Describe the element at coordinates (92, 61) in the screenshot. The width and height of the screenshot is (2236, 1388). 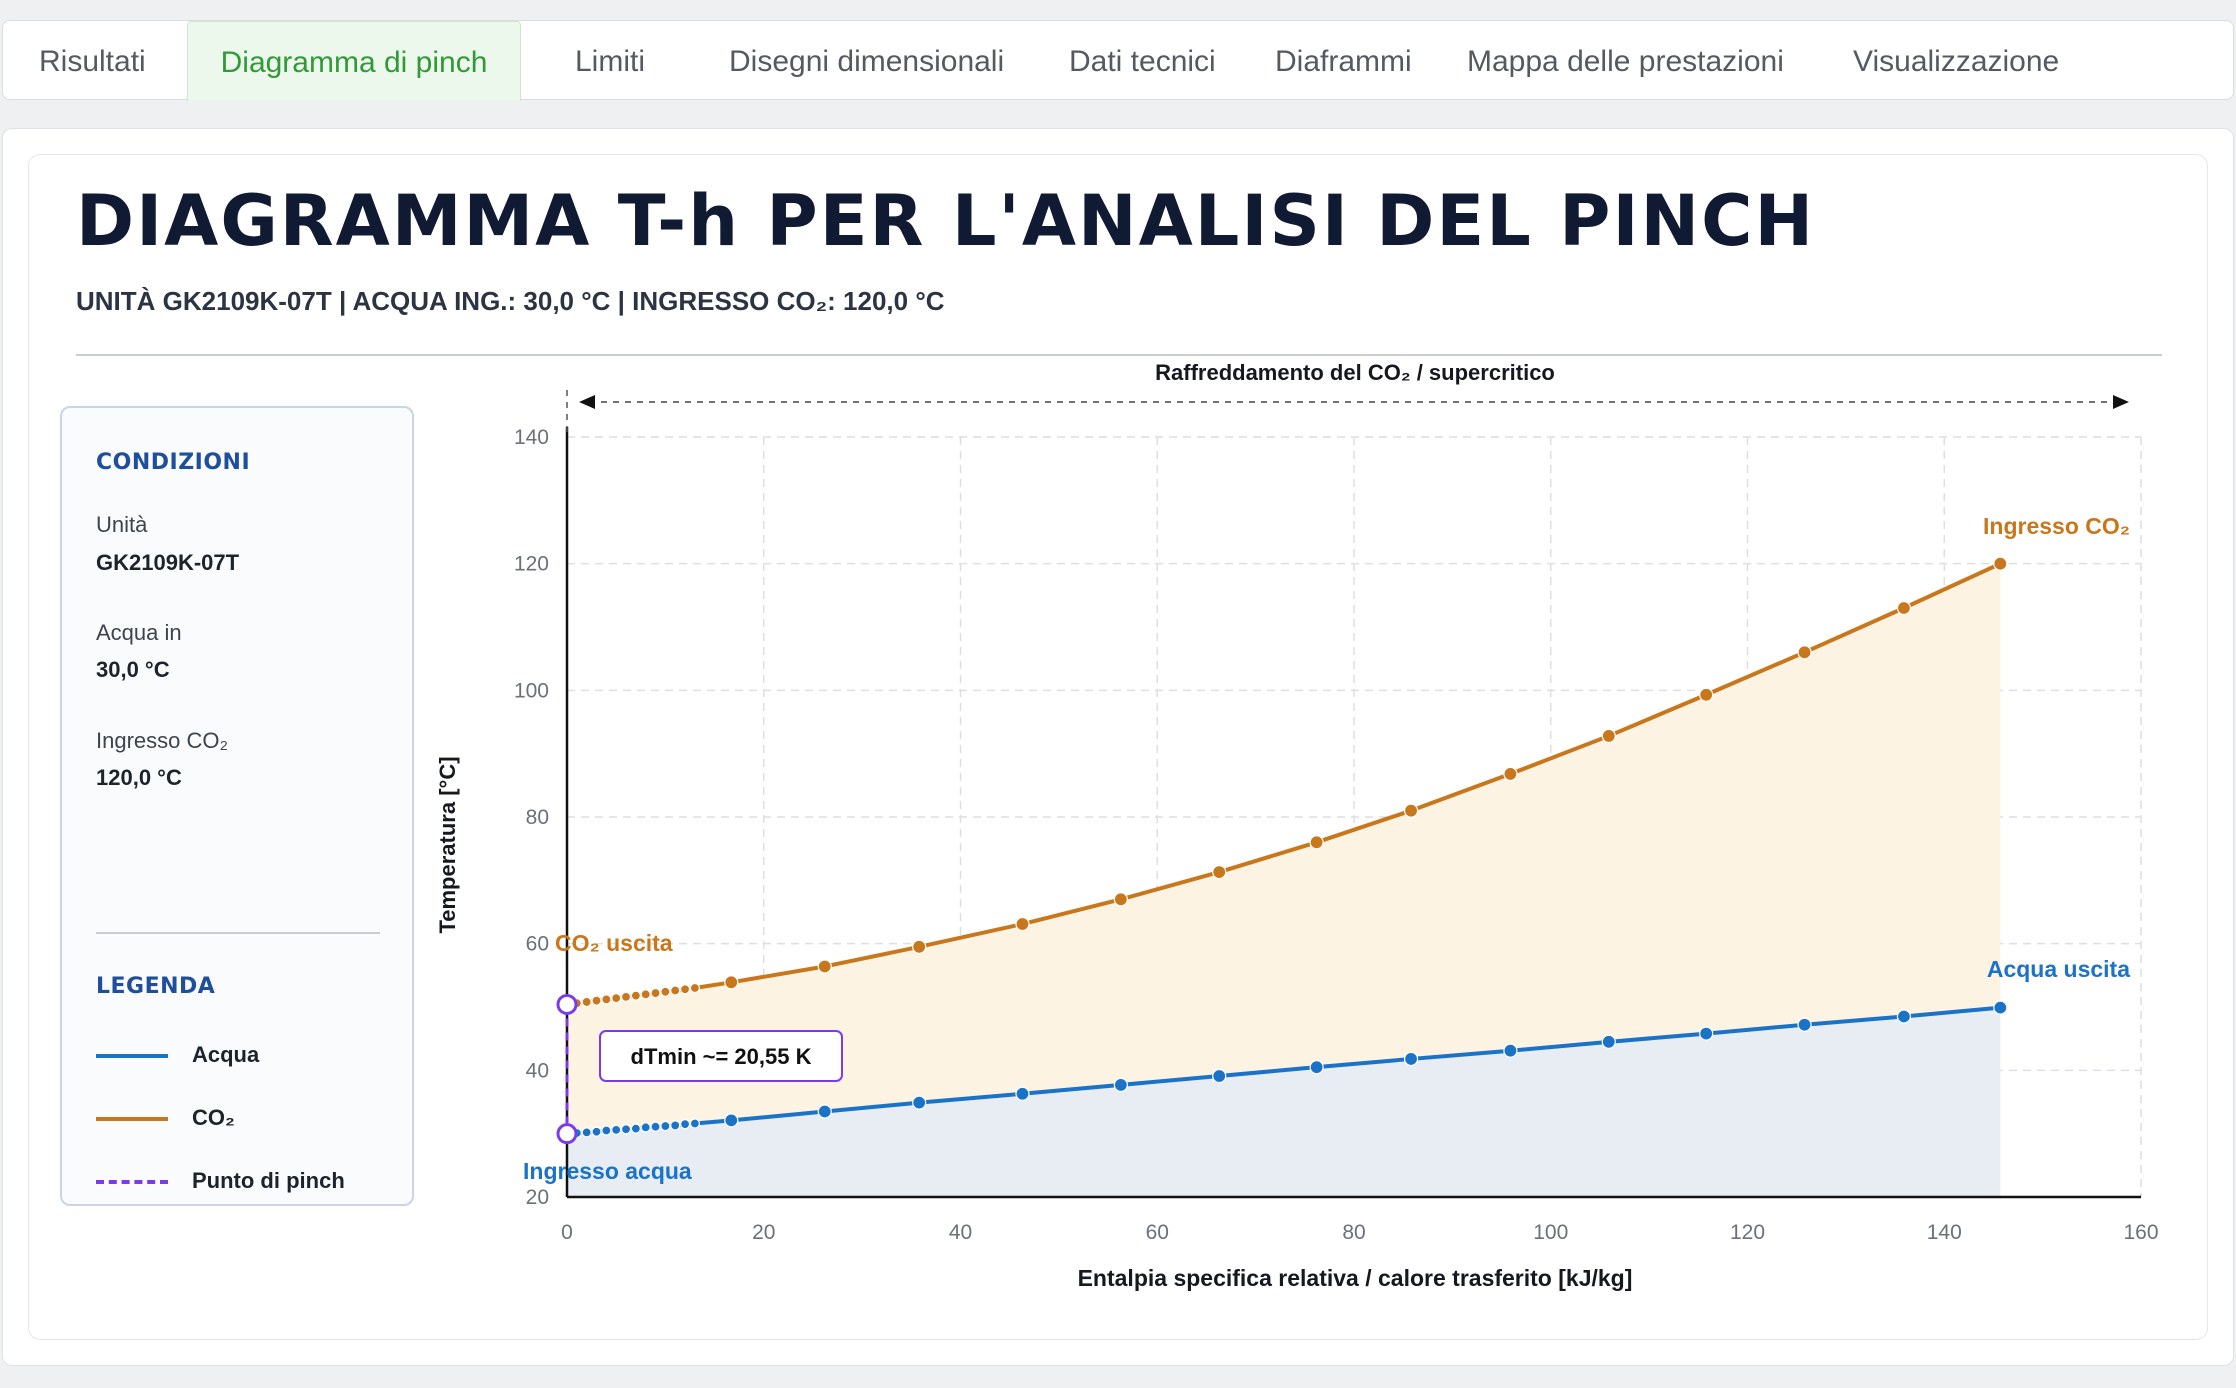
I see `tab-risultati: Risultati` at that location.